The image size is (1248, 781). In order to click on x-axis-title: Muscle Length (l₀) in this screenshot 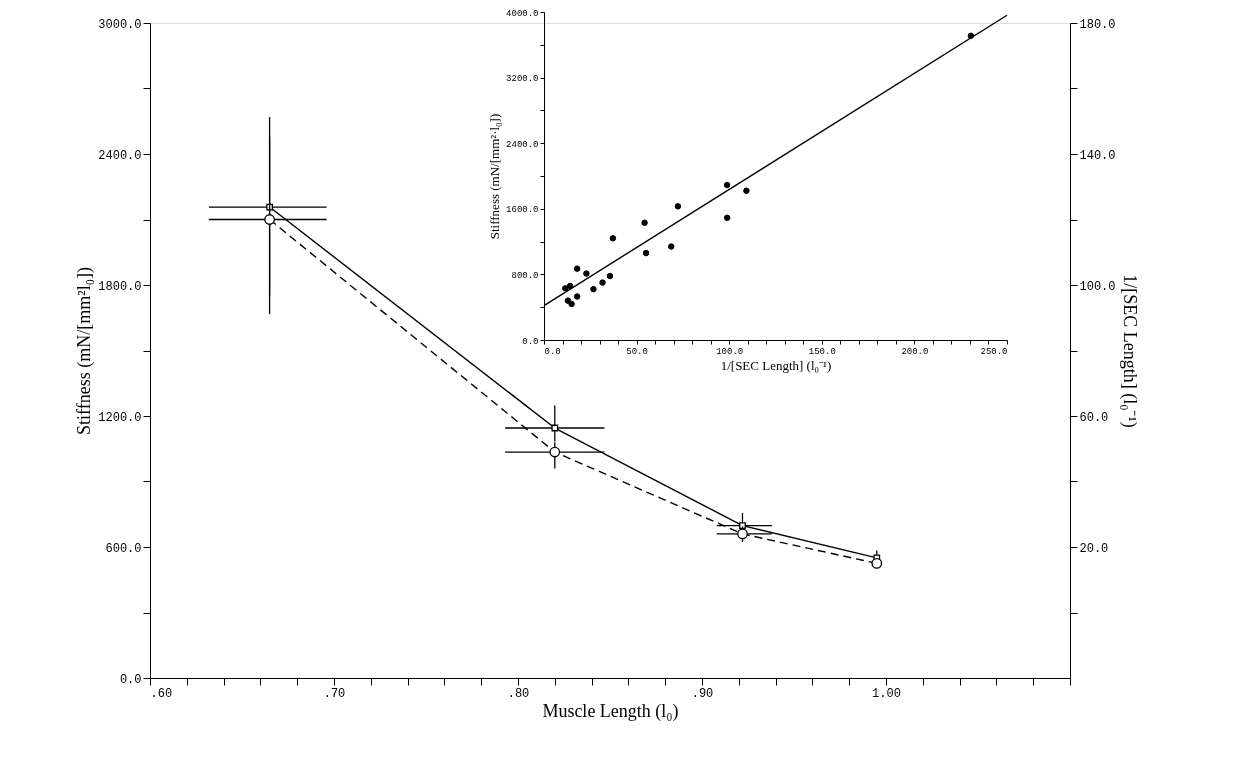, I will do `click(610, 711)`.